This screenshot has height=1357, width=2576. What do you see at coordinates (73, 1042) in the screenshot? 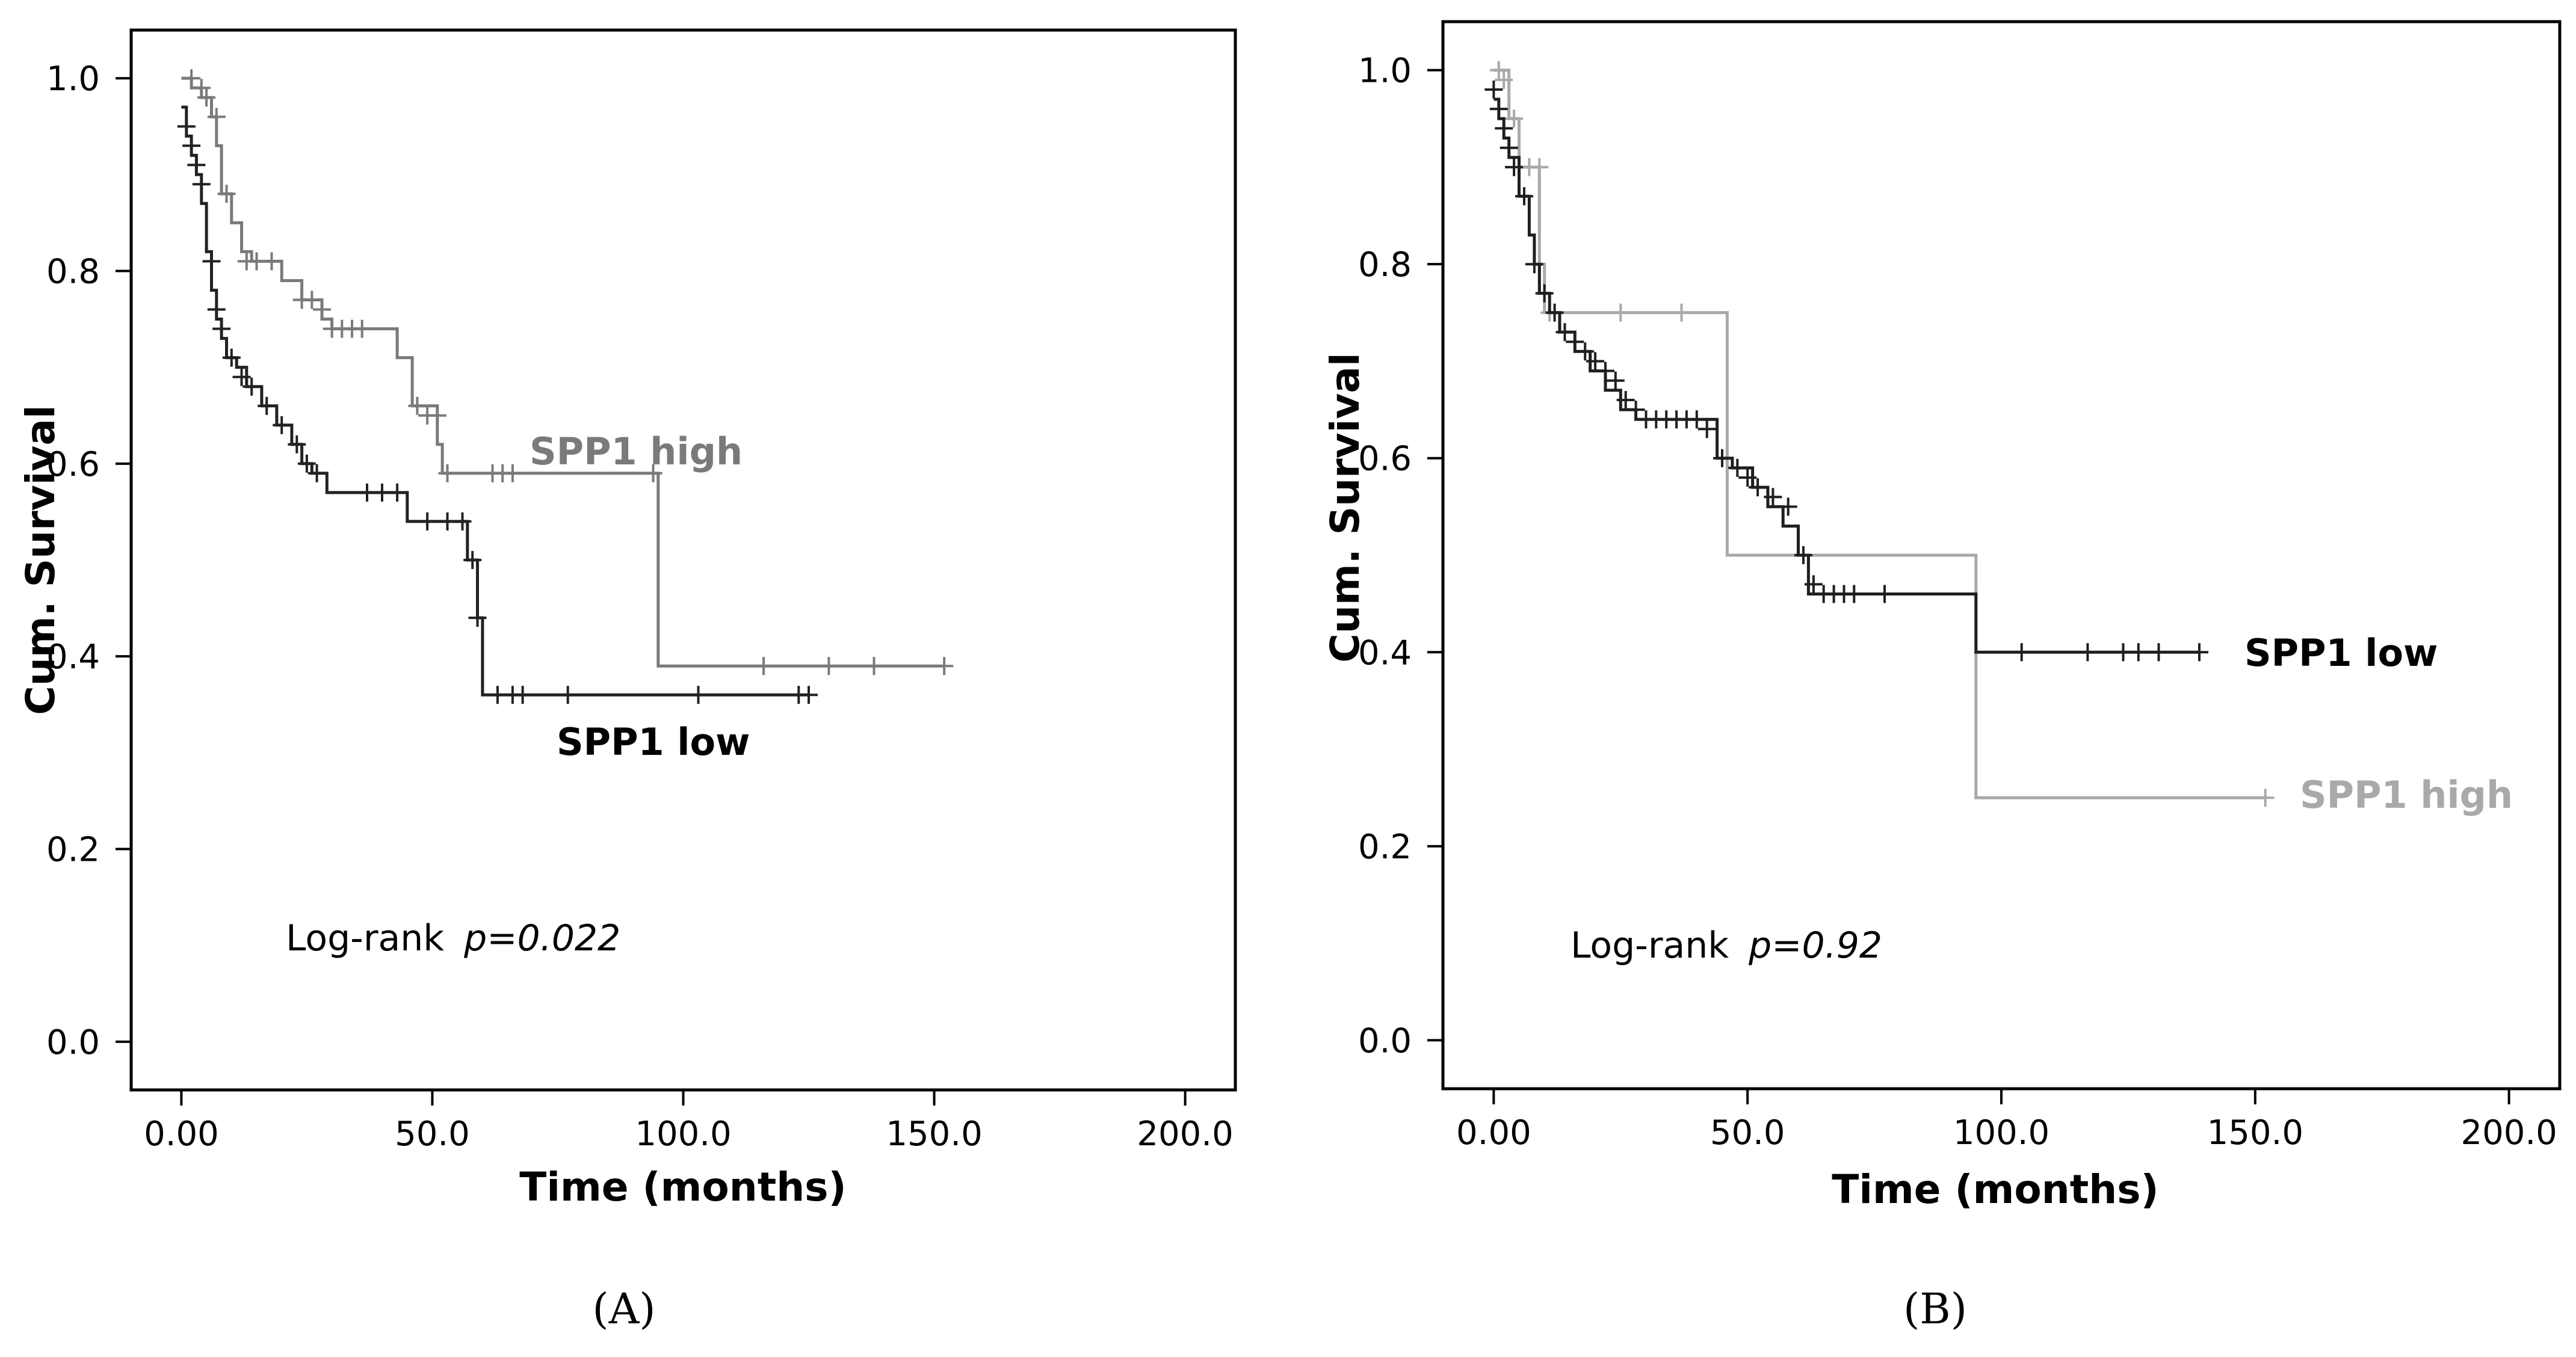
I see `y-tick-label: 0.0` at bounding box center [73, 1042].